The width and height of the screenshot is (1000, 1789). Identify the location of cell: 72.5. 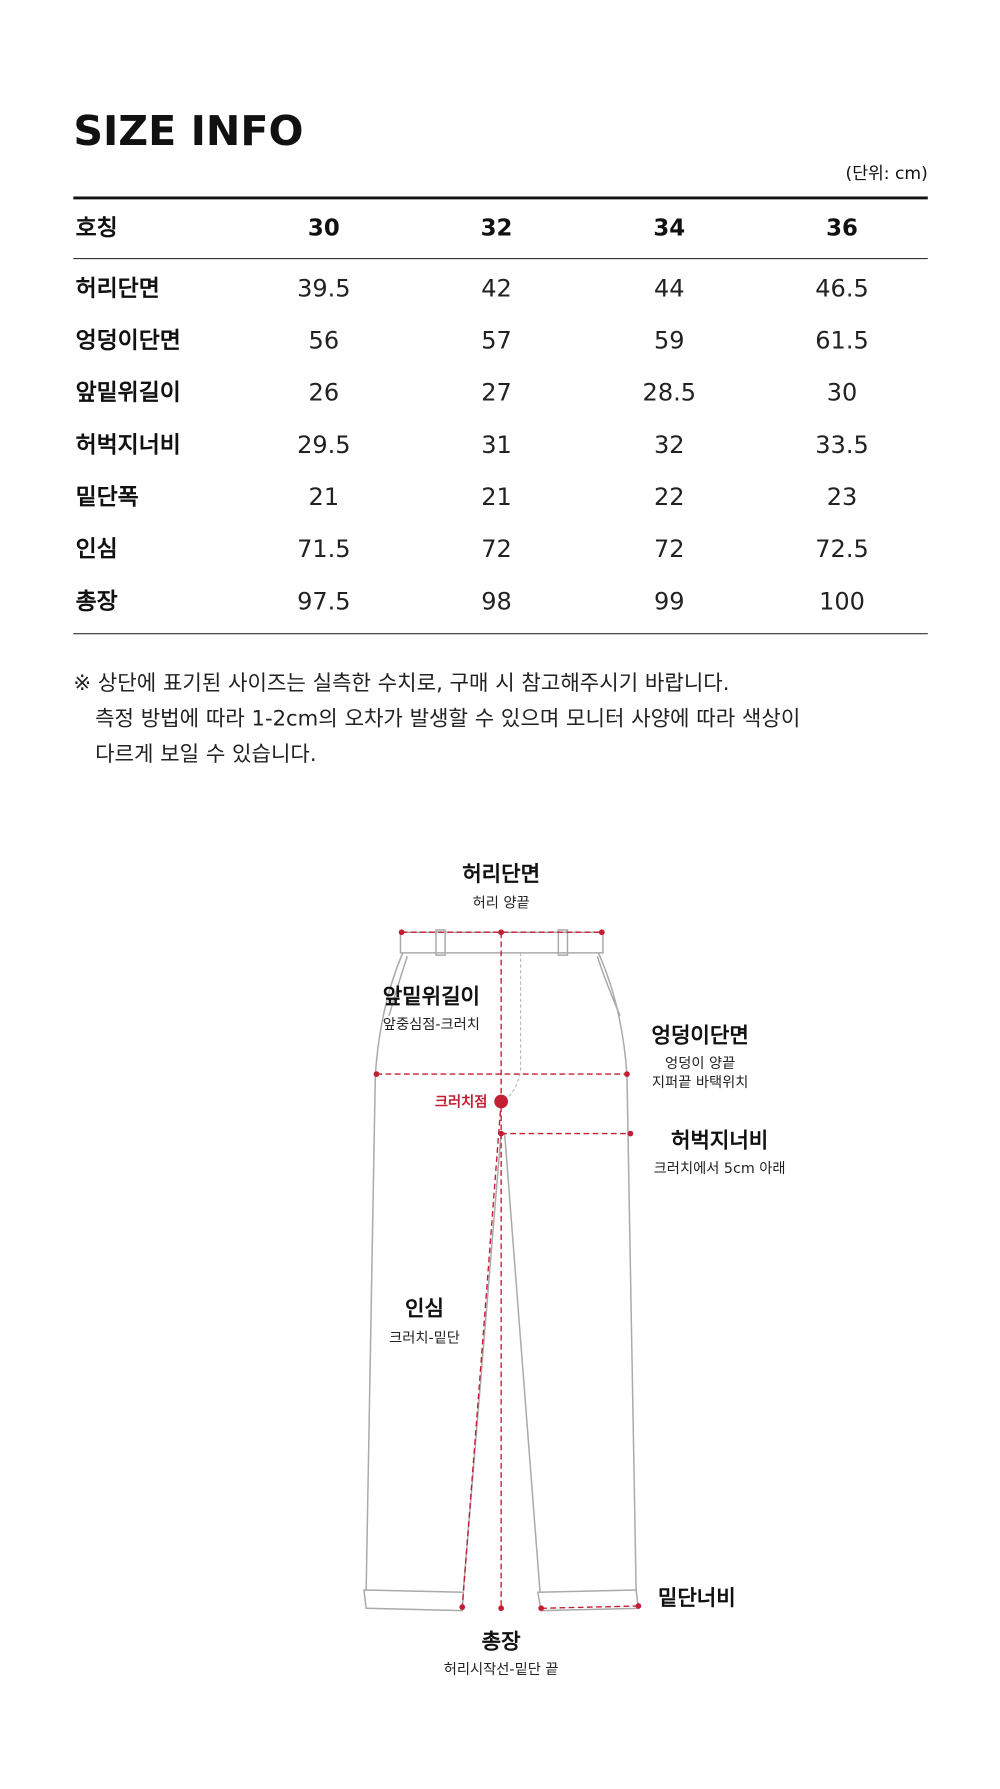
(841, 549).